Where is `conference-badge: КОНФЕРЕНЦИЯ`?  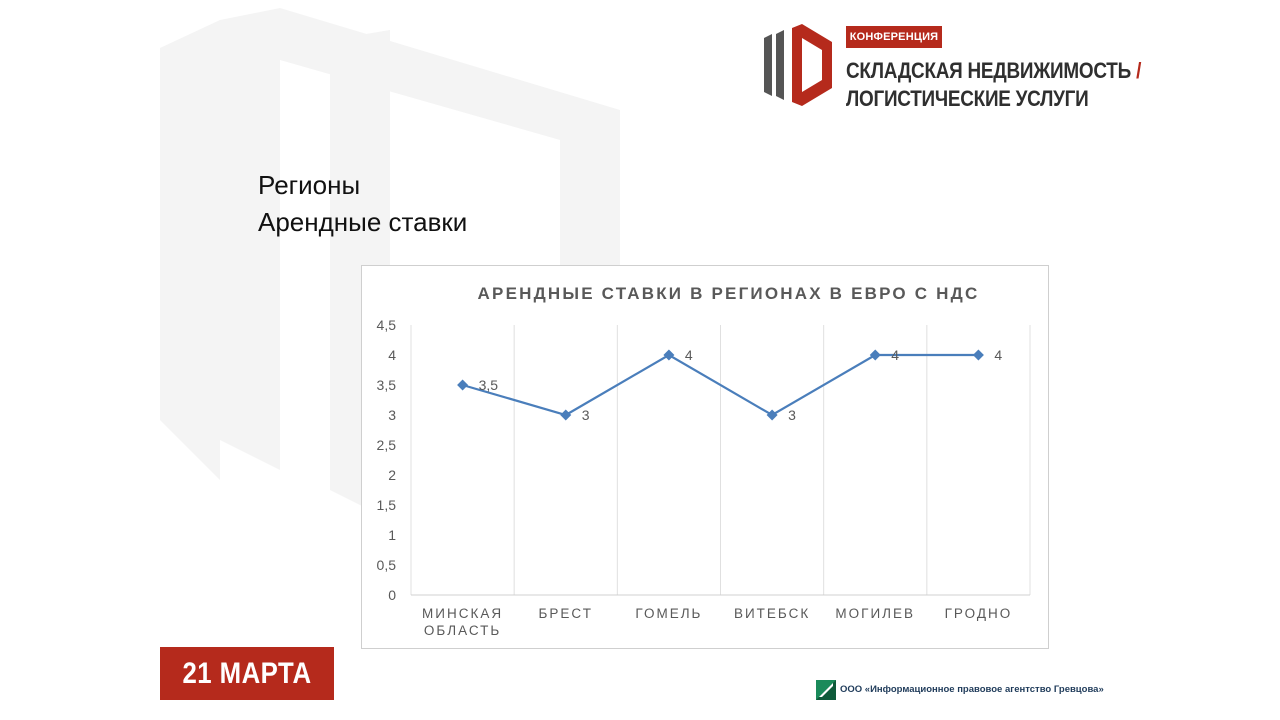
conference-badge: КОНФЕРЕНЦИЯ is located at coordinates (894, 37).